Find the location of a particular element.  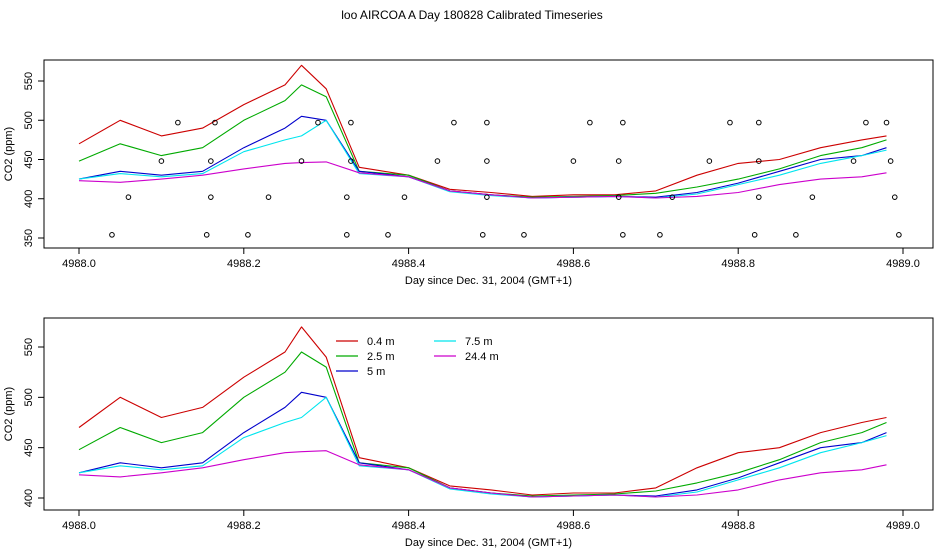

legend-label: 7.5 m is located at coordinates (479, 342).